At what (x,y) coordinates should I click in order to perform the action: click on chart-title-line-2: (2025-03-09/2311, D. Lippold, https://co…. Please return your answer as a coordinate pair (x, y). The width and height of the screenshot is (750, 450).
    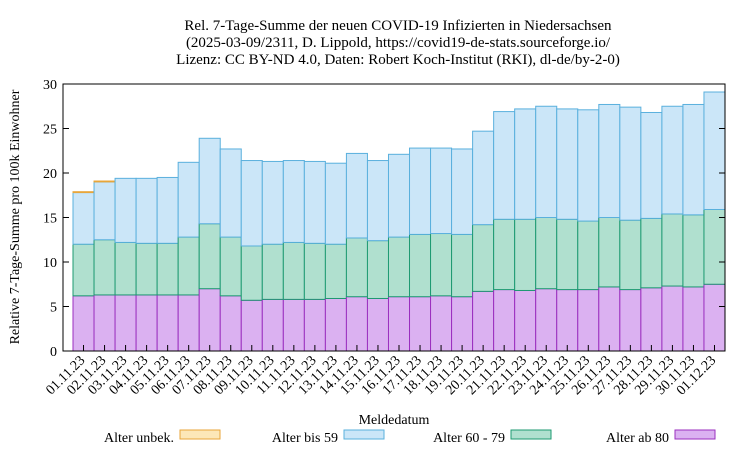
    Looking at the image, I should click on (398, 43).